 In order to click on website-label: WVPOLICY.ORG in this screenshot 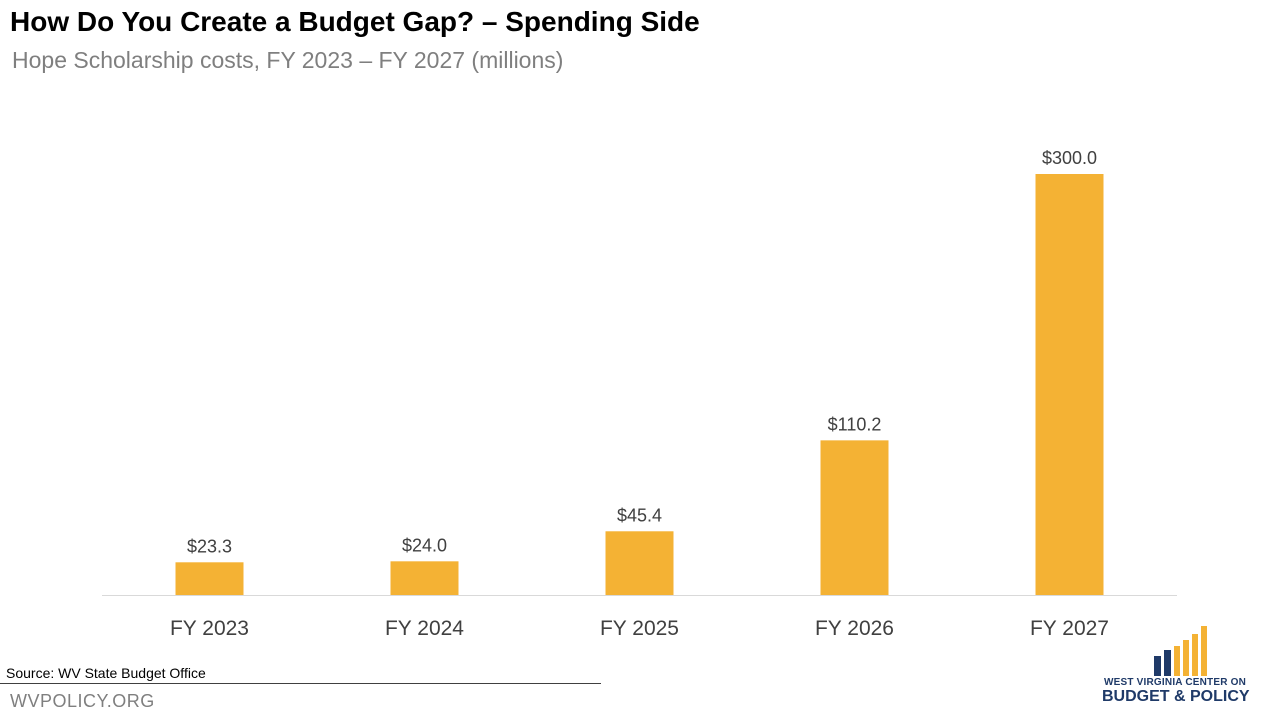, I will do `click(82, 701)`.